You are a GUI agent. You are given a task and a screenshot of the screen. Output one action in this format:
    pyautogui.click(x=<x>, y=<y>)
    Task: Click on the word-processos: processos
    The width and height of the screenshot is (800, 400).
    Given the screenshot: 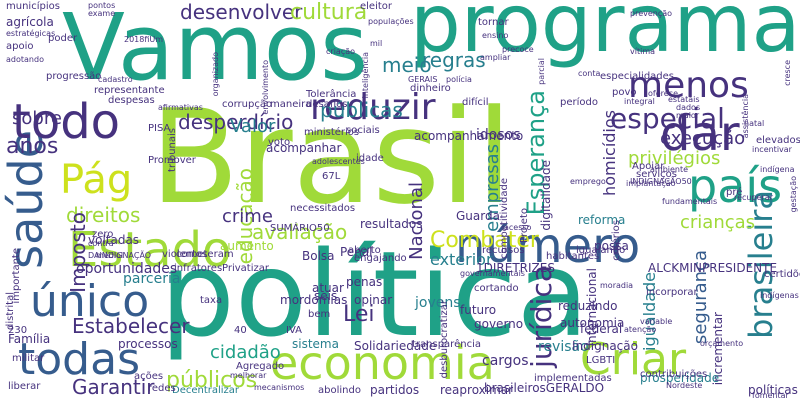 What is the action you would take?
    pyautogui.click(x=148, y=344)
    